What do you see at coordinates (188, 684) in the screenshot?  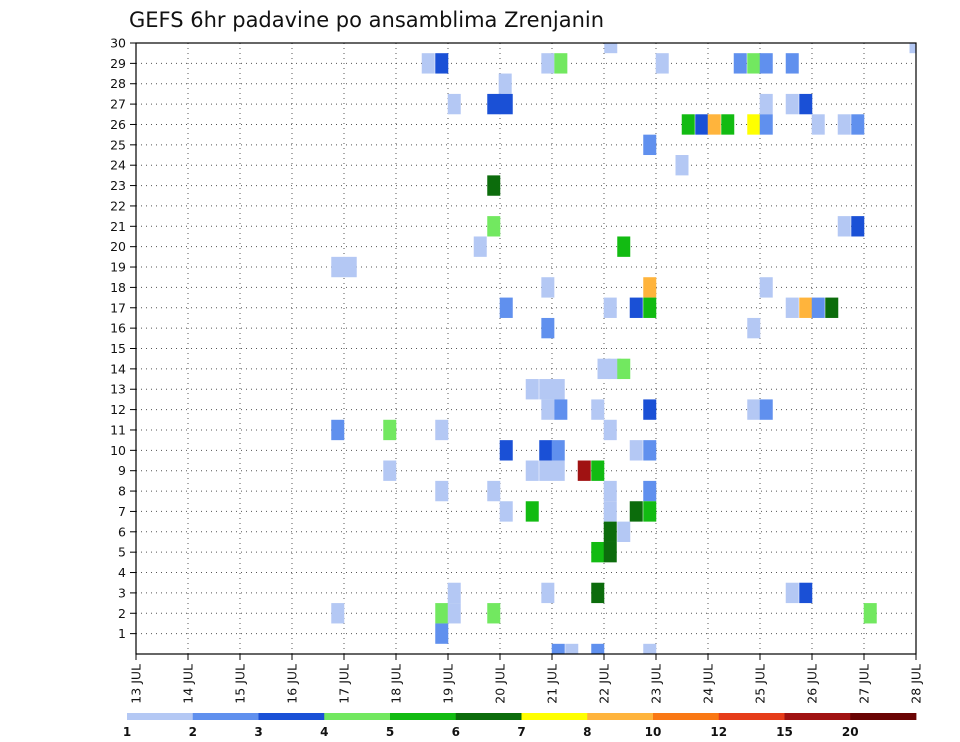 I see `x-tick-label: 14 JUL` at bounding box center [188, 684].